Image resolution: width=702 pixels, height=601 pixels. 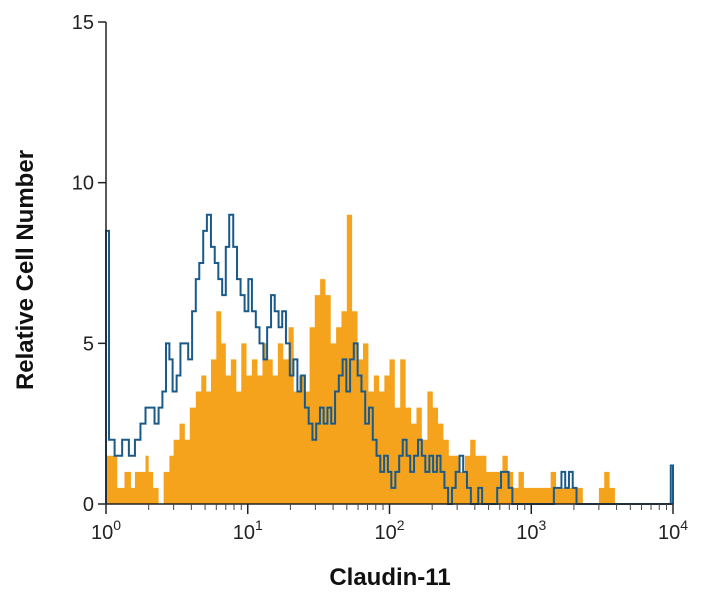 I want to click on x-tick-label: 10², so click(x=389, y=530).